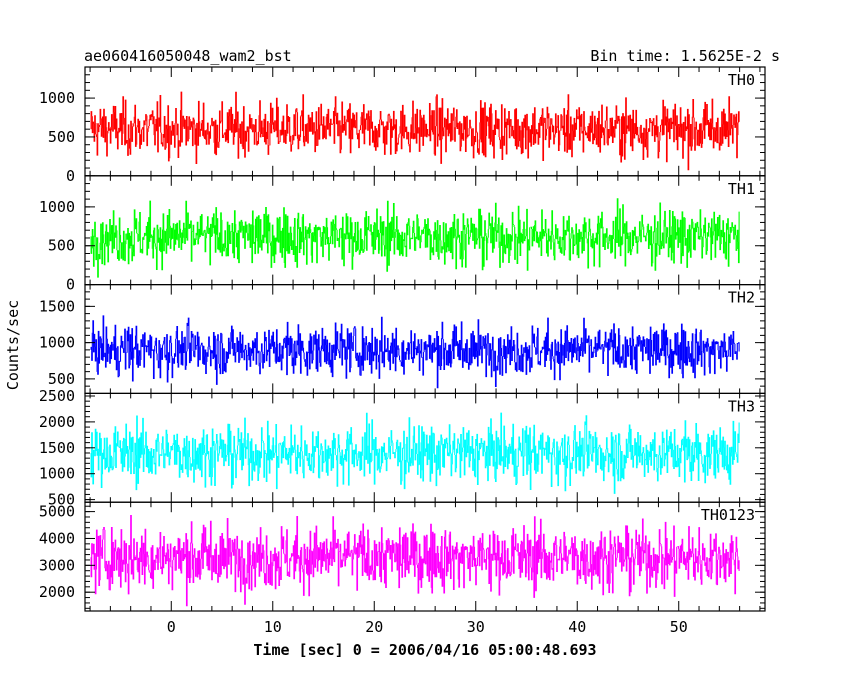  What do you see at coordinates (374, 627) in the screenshot?
I see `x-tick-label: 20` at bounding box center [374, 627].